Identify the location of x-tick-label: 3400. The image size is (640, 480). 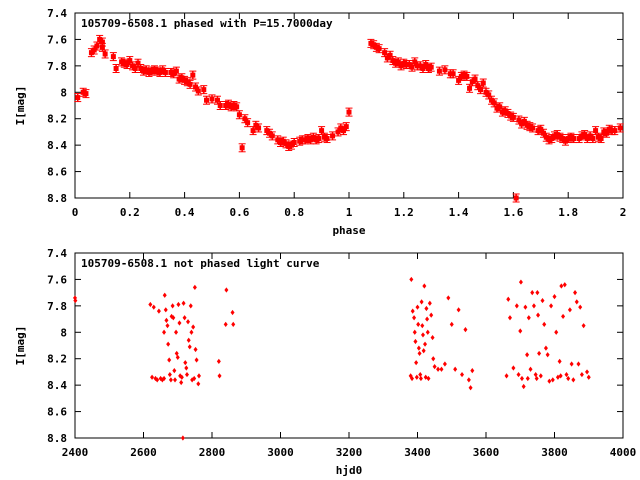
(417, 452).